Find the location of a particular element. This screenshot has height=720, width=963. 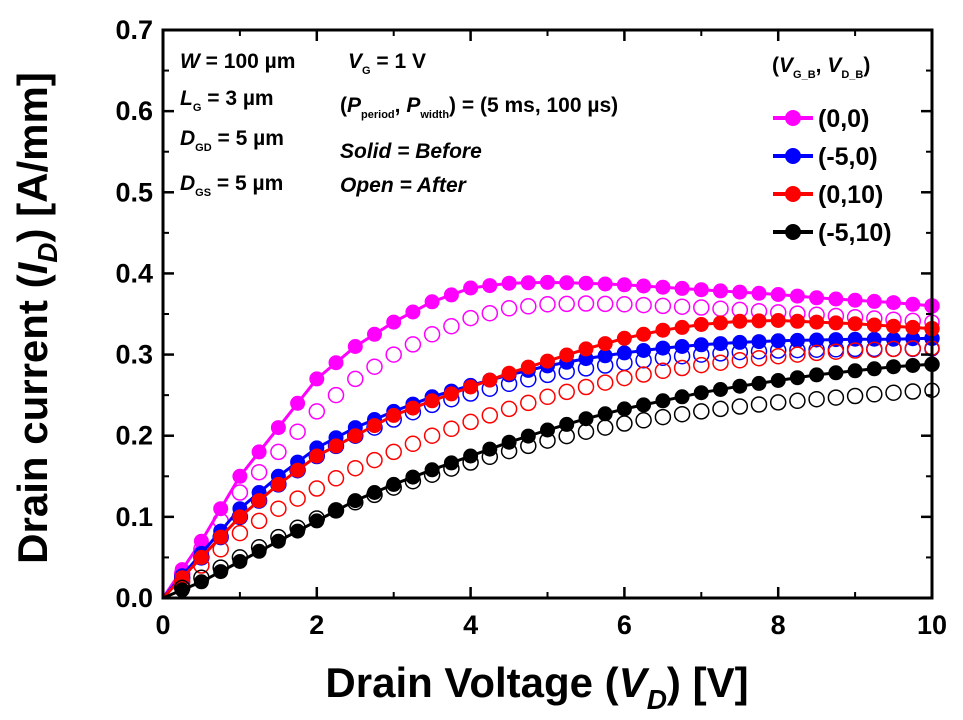

x-tick-label: 0 is located at coordinates (162, 625).